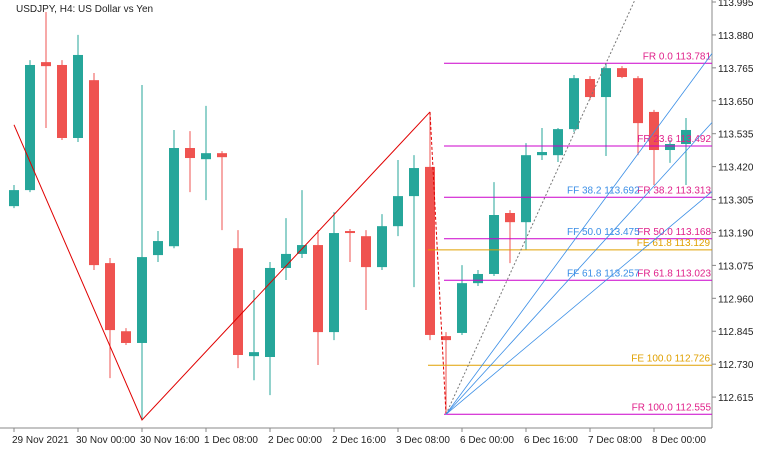 Image resolution: width=780 pixels, height=453 pixels. I want to click on expansion-label-name: FE 100.0, so click(651, 358).